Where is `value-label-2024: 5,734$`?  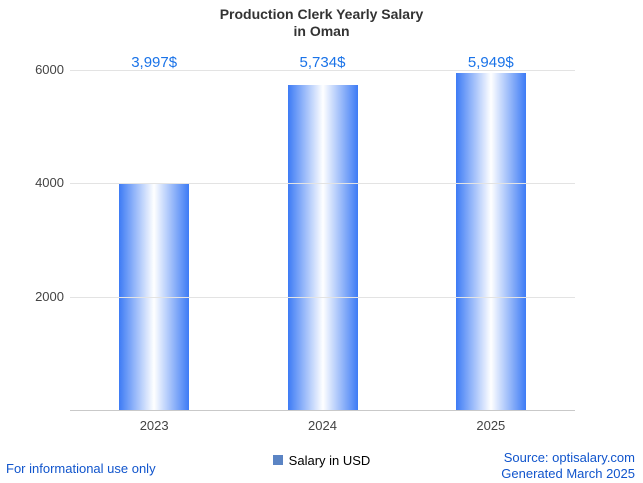 value-label-2024: 5,734$ is located at coordinates (322, 62).